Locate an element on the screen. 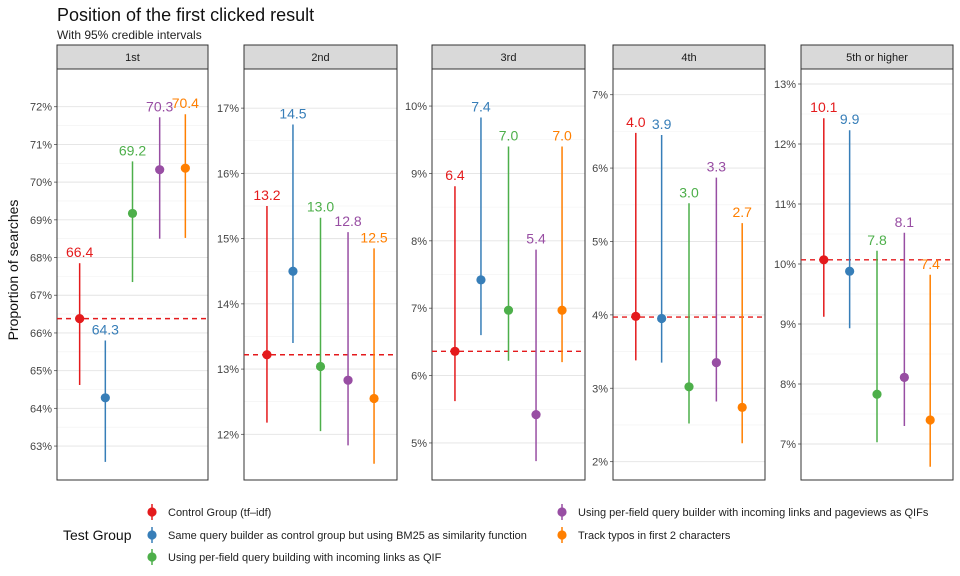 The height and width of the screenshot is (576, 960). value-label: 3.9 is located at coordinates (662, 124).